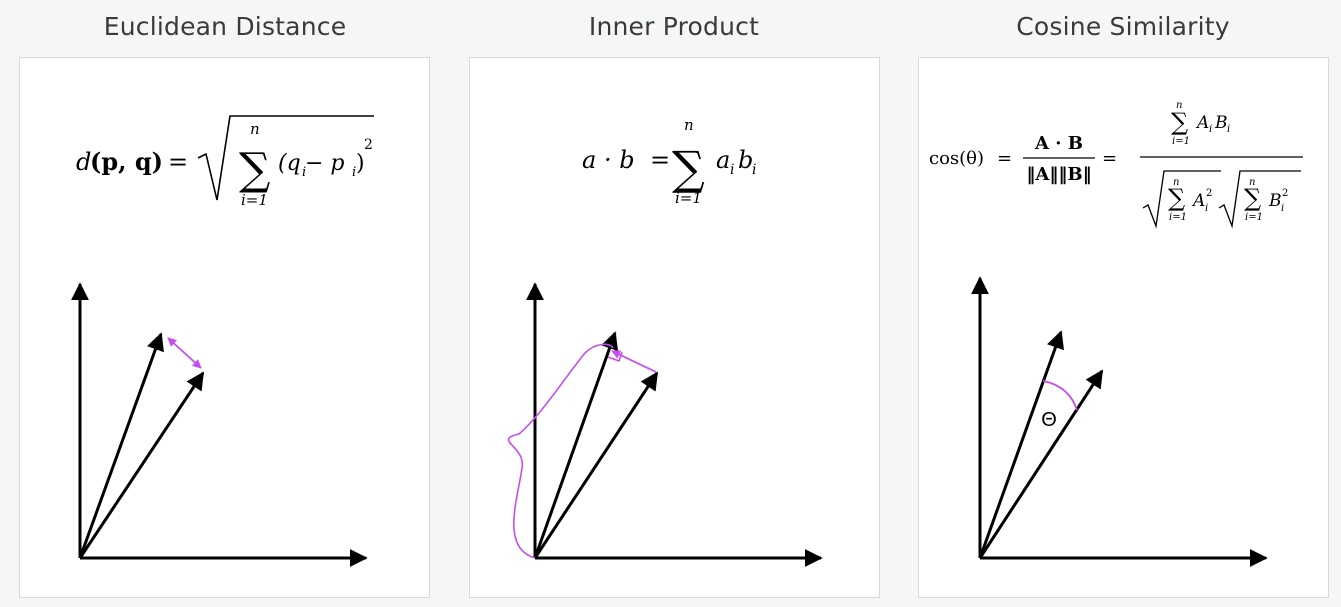  What do you see at coordinates (1179, 122) in the screenshot?
I see `num-sum-symbol: ∑` at bounding box center [1179, 122].